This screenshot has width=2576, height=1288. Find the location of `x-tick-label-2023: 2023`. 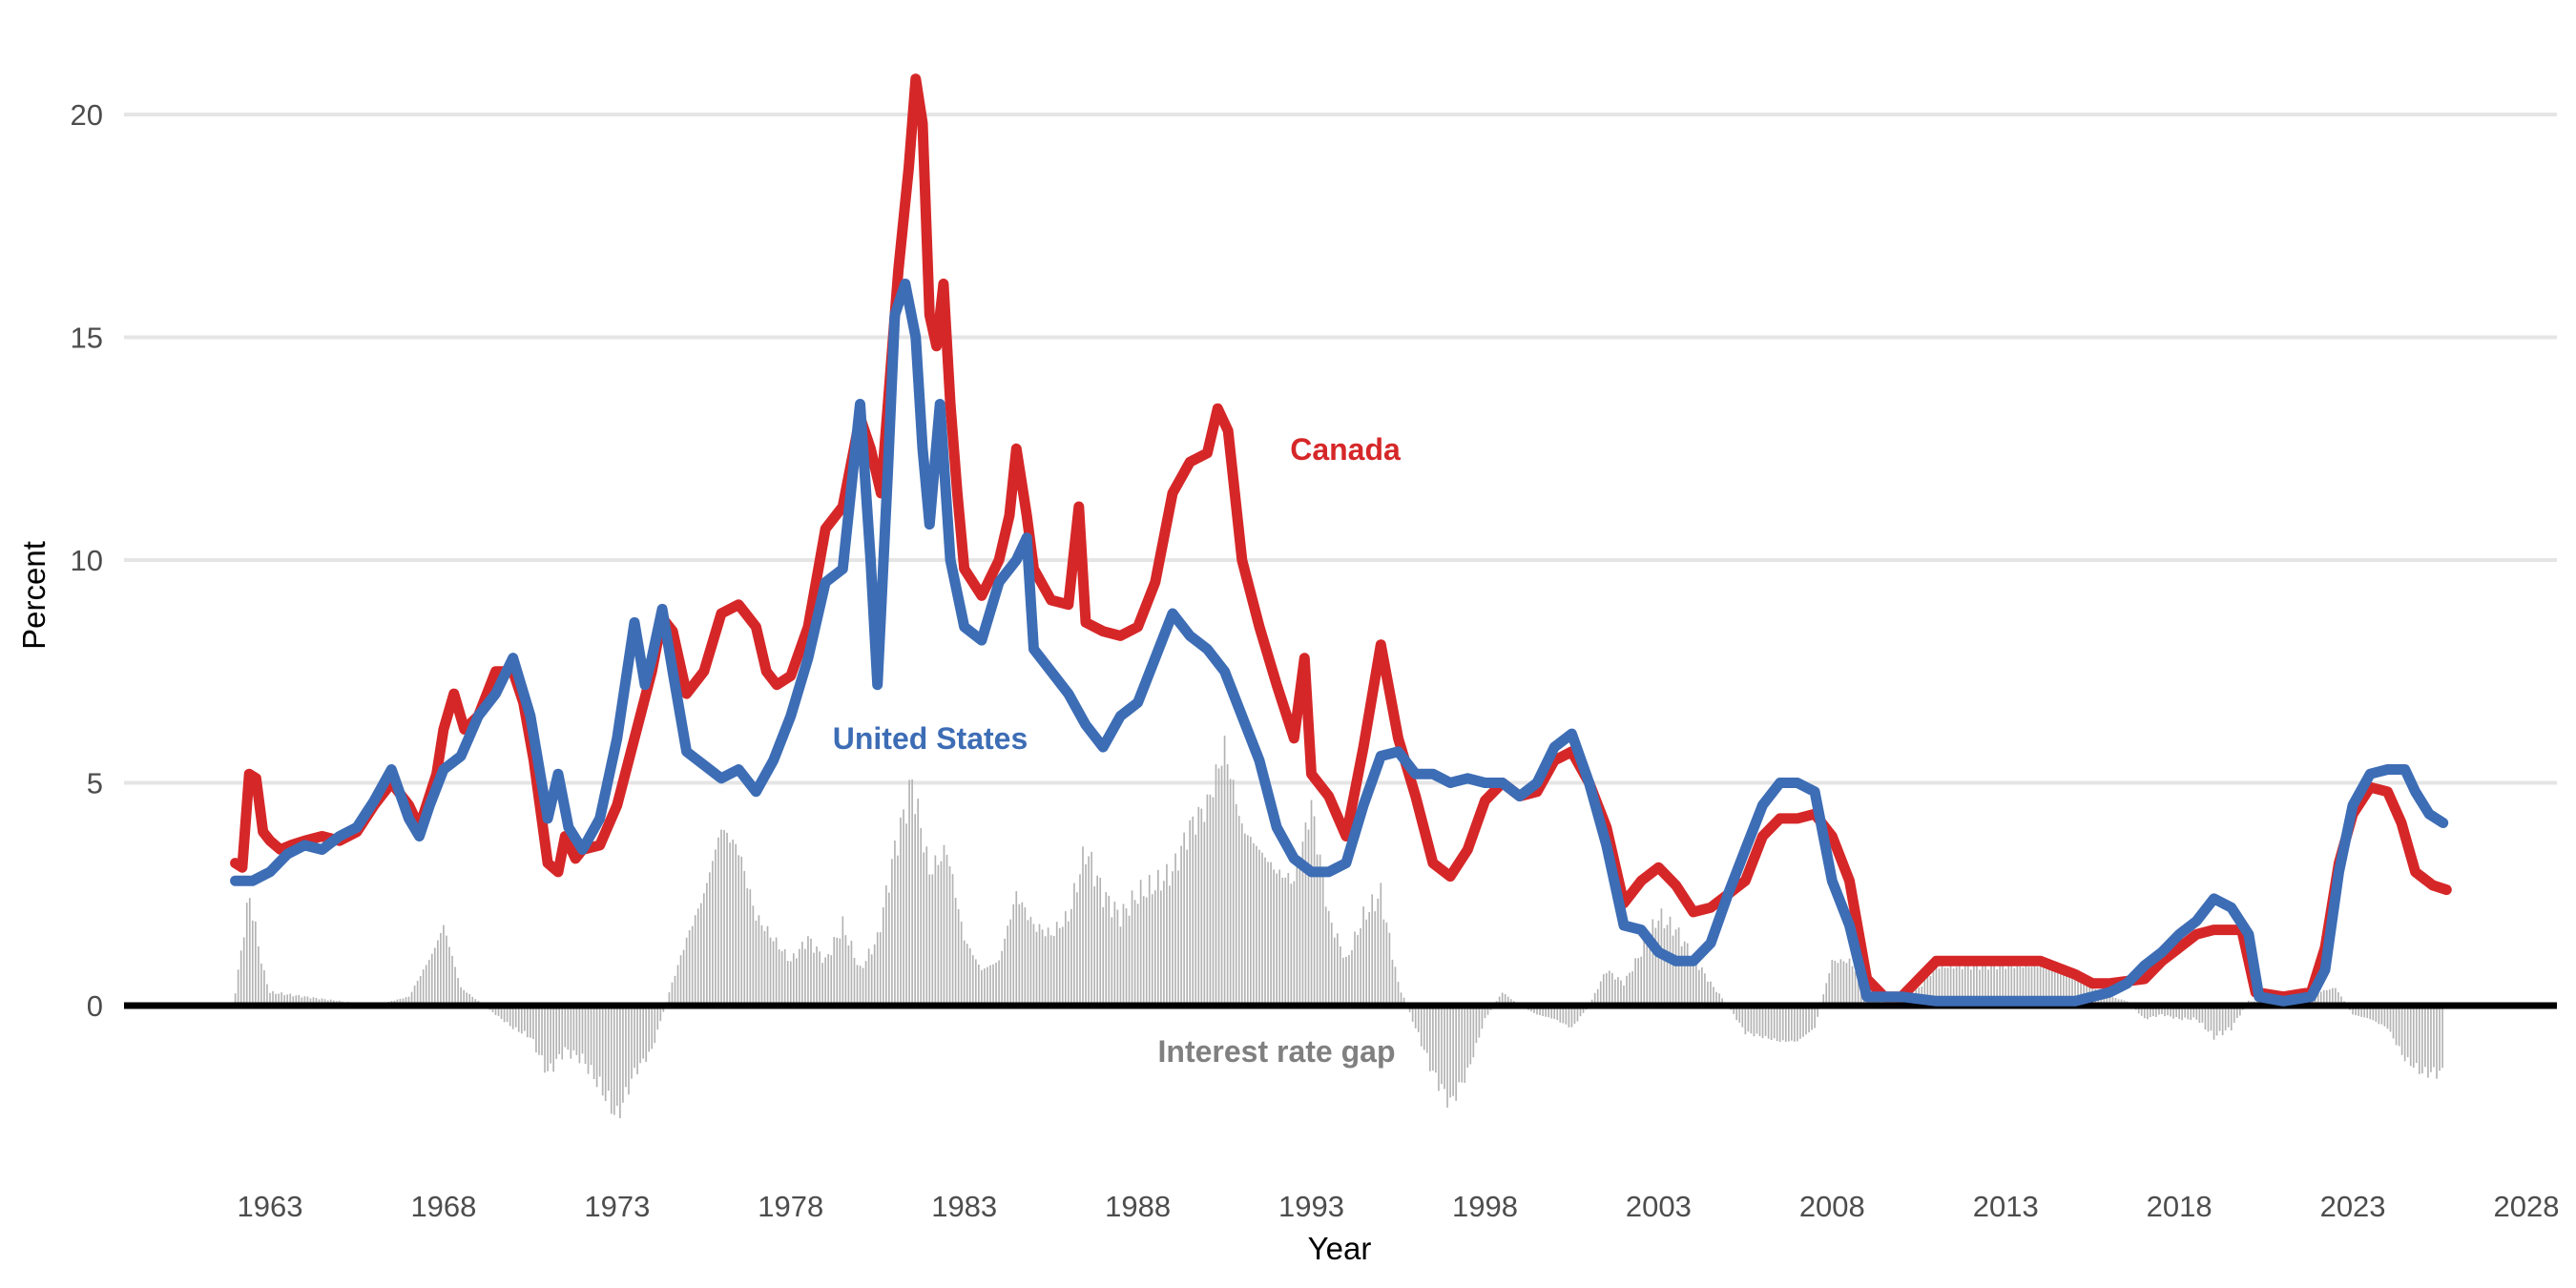

x-tick-label-2023: 2023 is located at coordinates (2353, 1206).